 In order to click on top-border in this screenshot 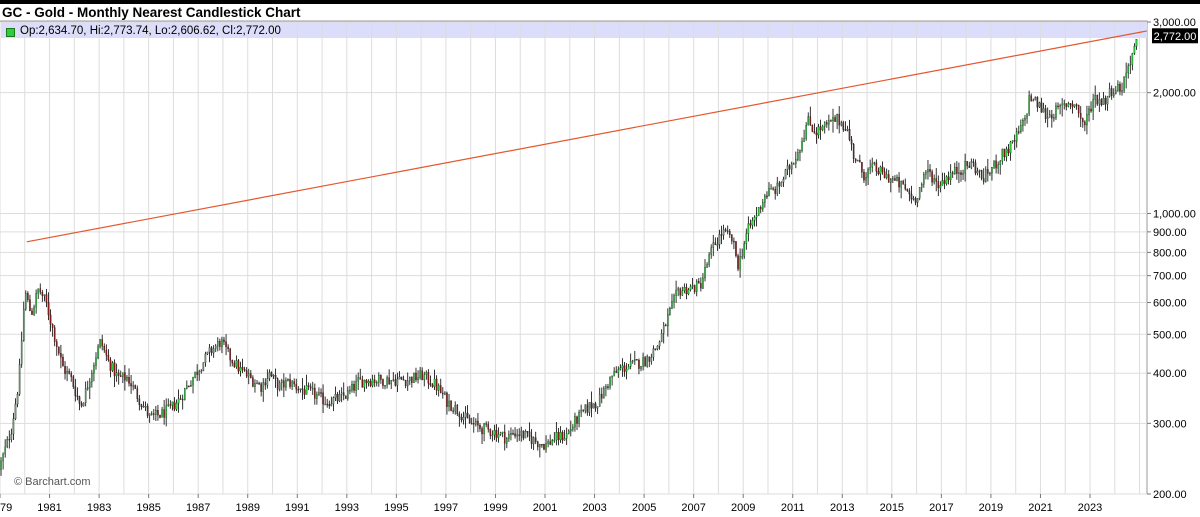, I will do `click(600, 2)`.